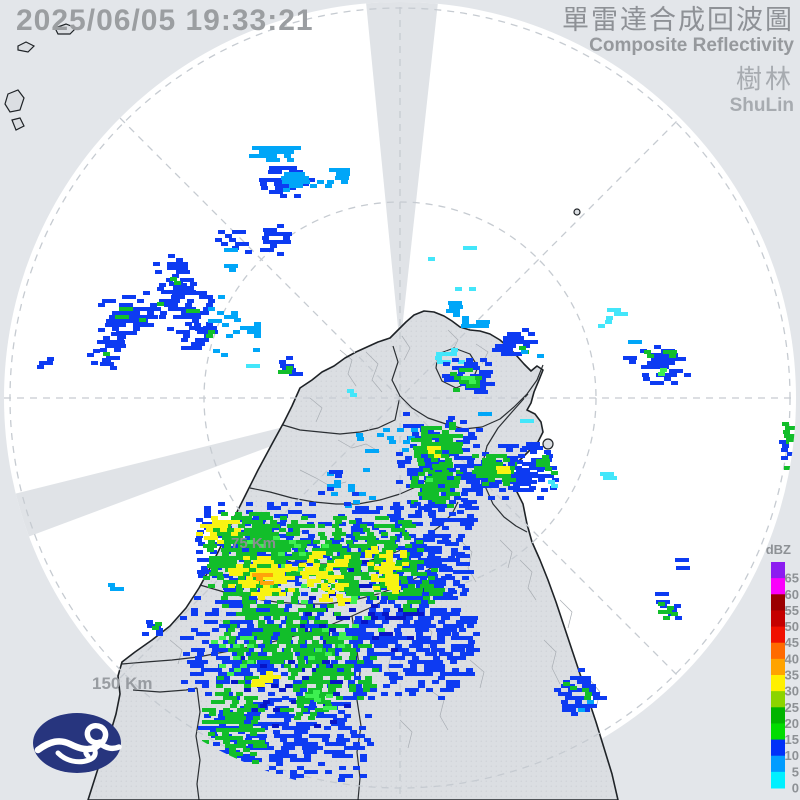 The height and width of the screenshot is (800, 800). What do you see at coordinates (548, 444) in the screenshot?
I see `guishan-island` at bounding box center [548, 444].